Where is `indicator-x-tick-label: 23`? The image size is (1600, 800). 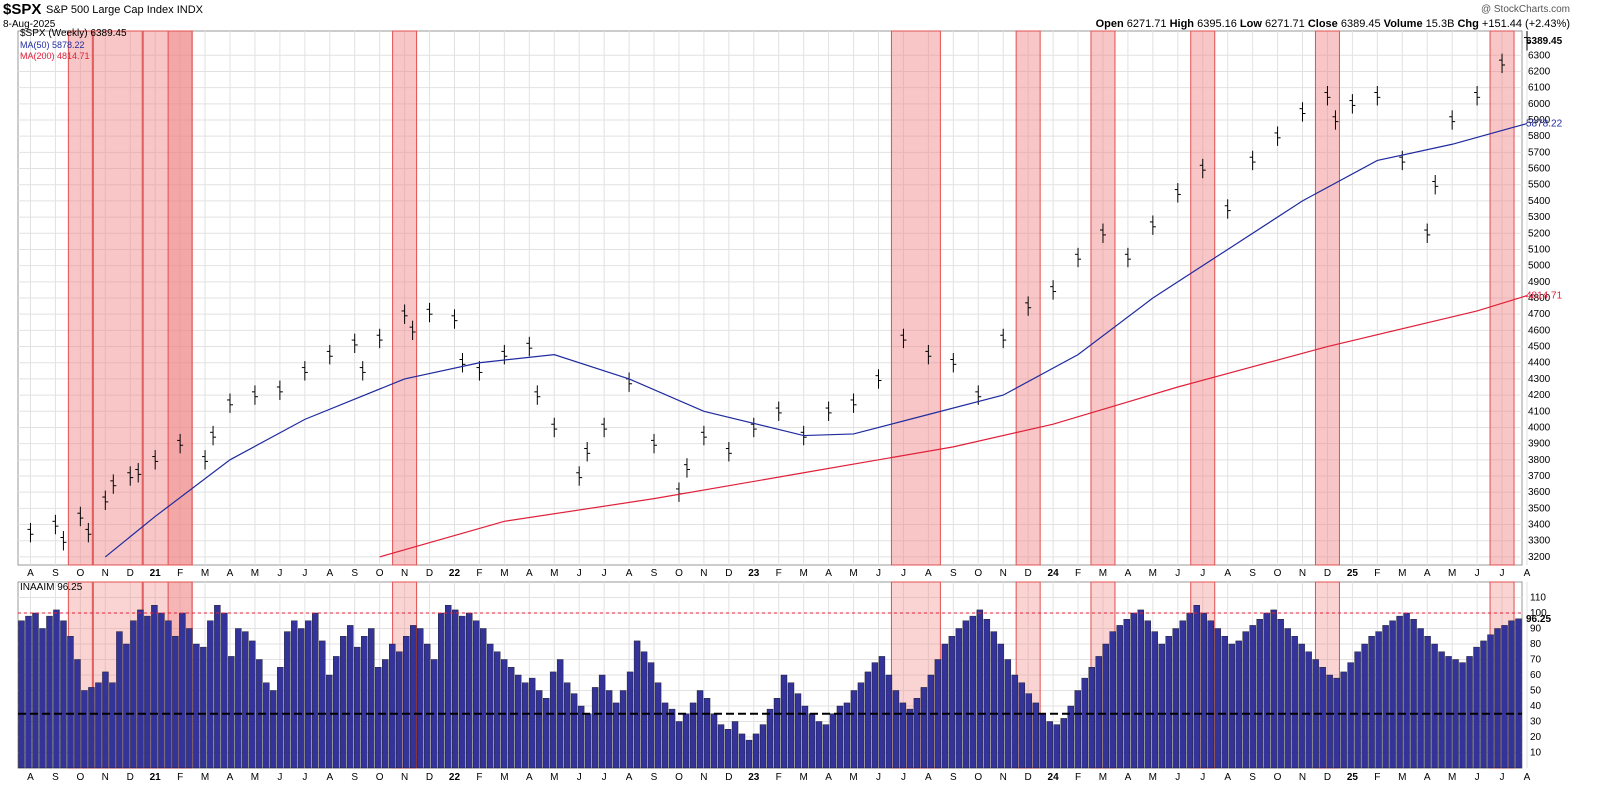
indicator-x-tick-label: 23 is located at coordinates (754, 777).